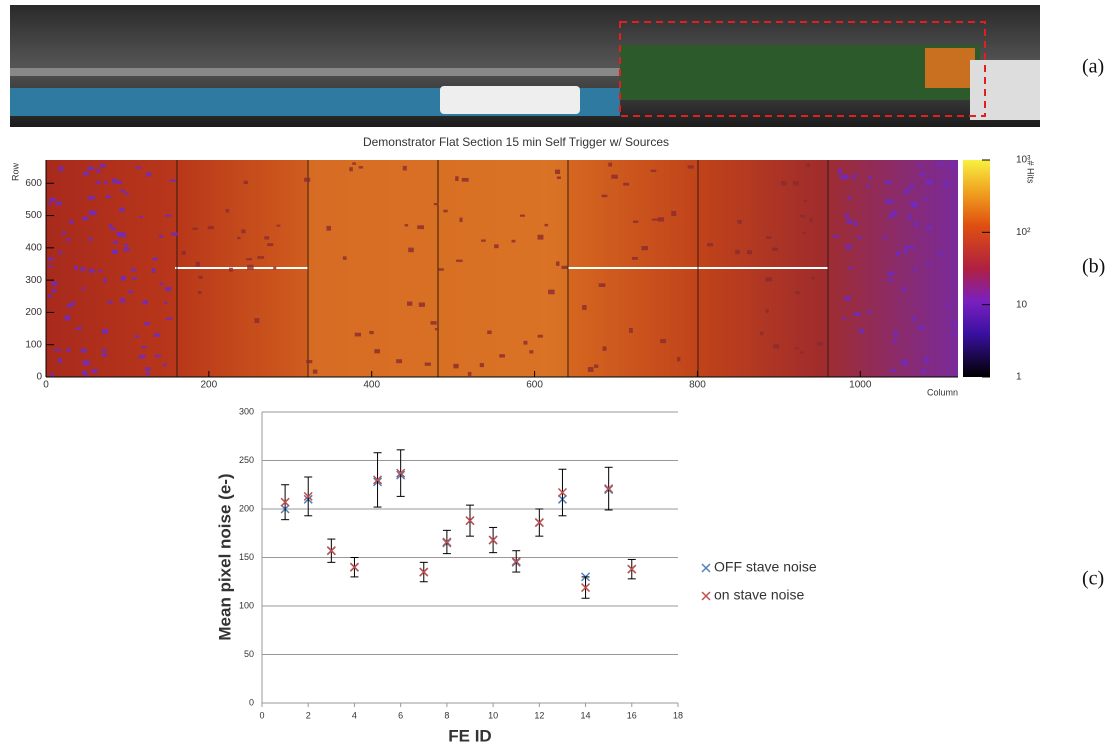 This screenshot has width=1116, height=747. What do you see at coordinates (493, 715) in the screenshot?
I see `x-tick-label: 10` at bounding box center [493, 715].